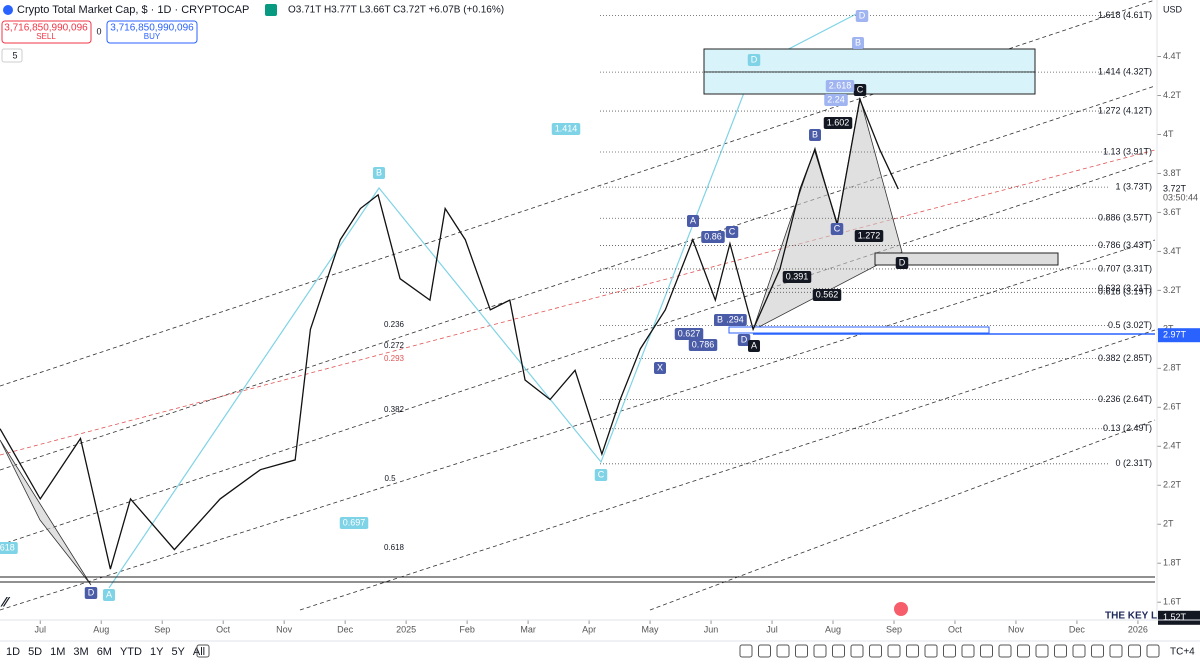 This screenshot has height=664, width=1200. What do you see at coordinates (1138, 629) in the screenshot?
I see `time-tick-label: 2026` at bounding box center [1138, 629].